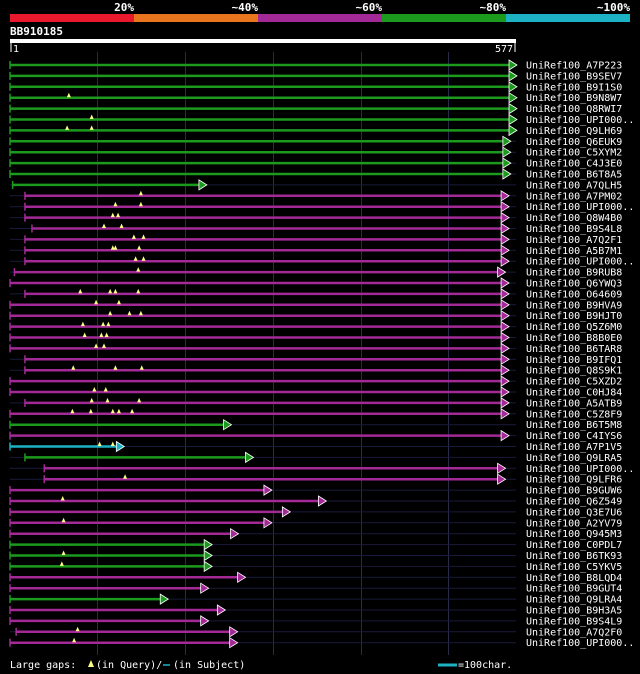 The width and height of the screenshot is (640, 674). What do you see at coordinates (316, 217) in the screenshot?
I see `hit-row: UniRef100_Q8W4B0` at bounding box center [316, 217].